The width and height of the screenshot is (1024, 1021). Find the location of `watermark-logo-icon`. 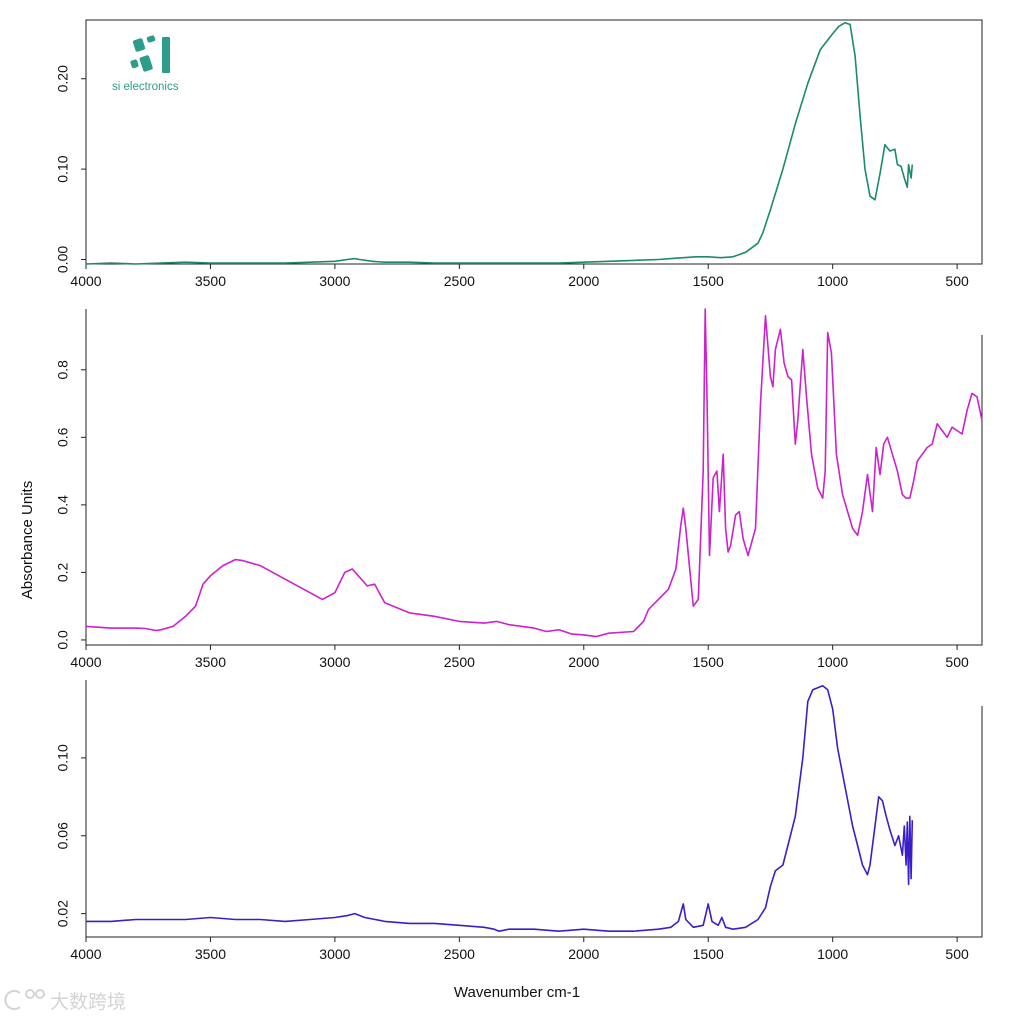

watermark-logo-icon is located at coordinates (24, 999).